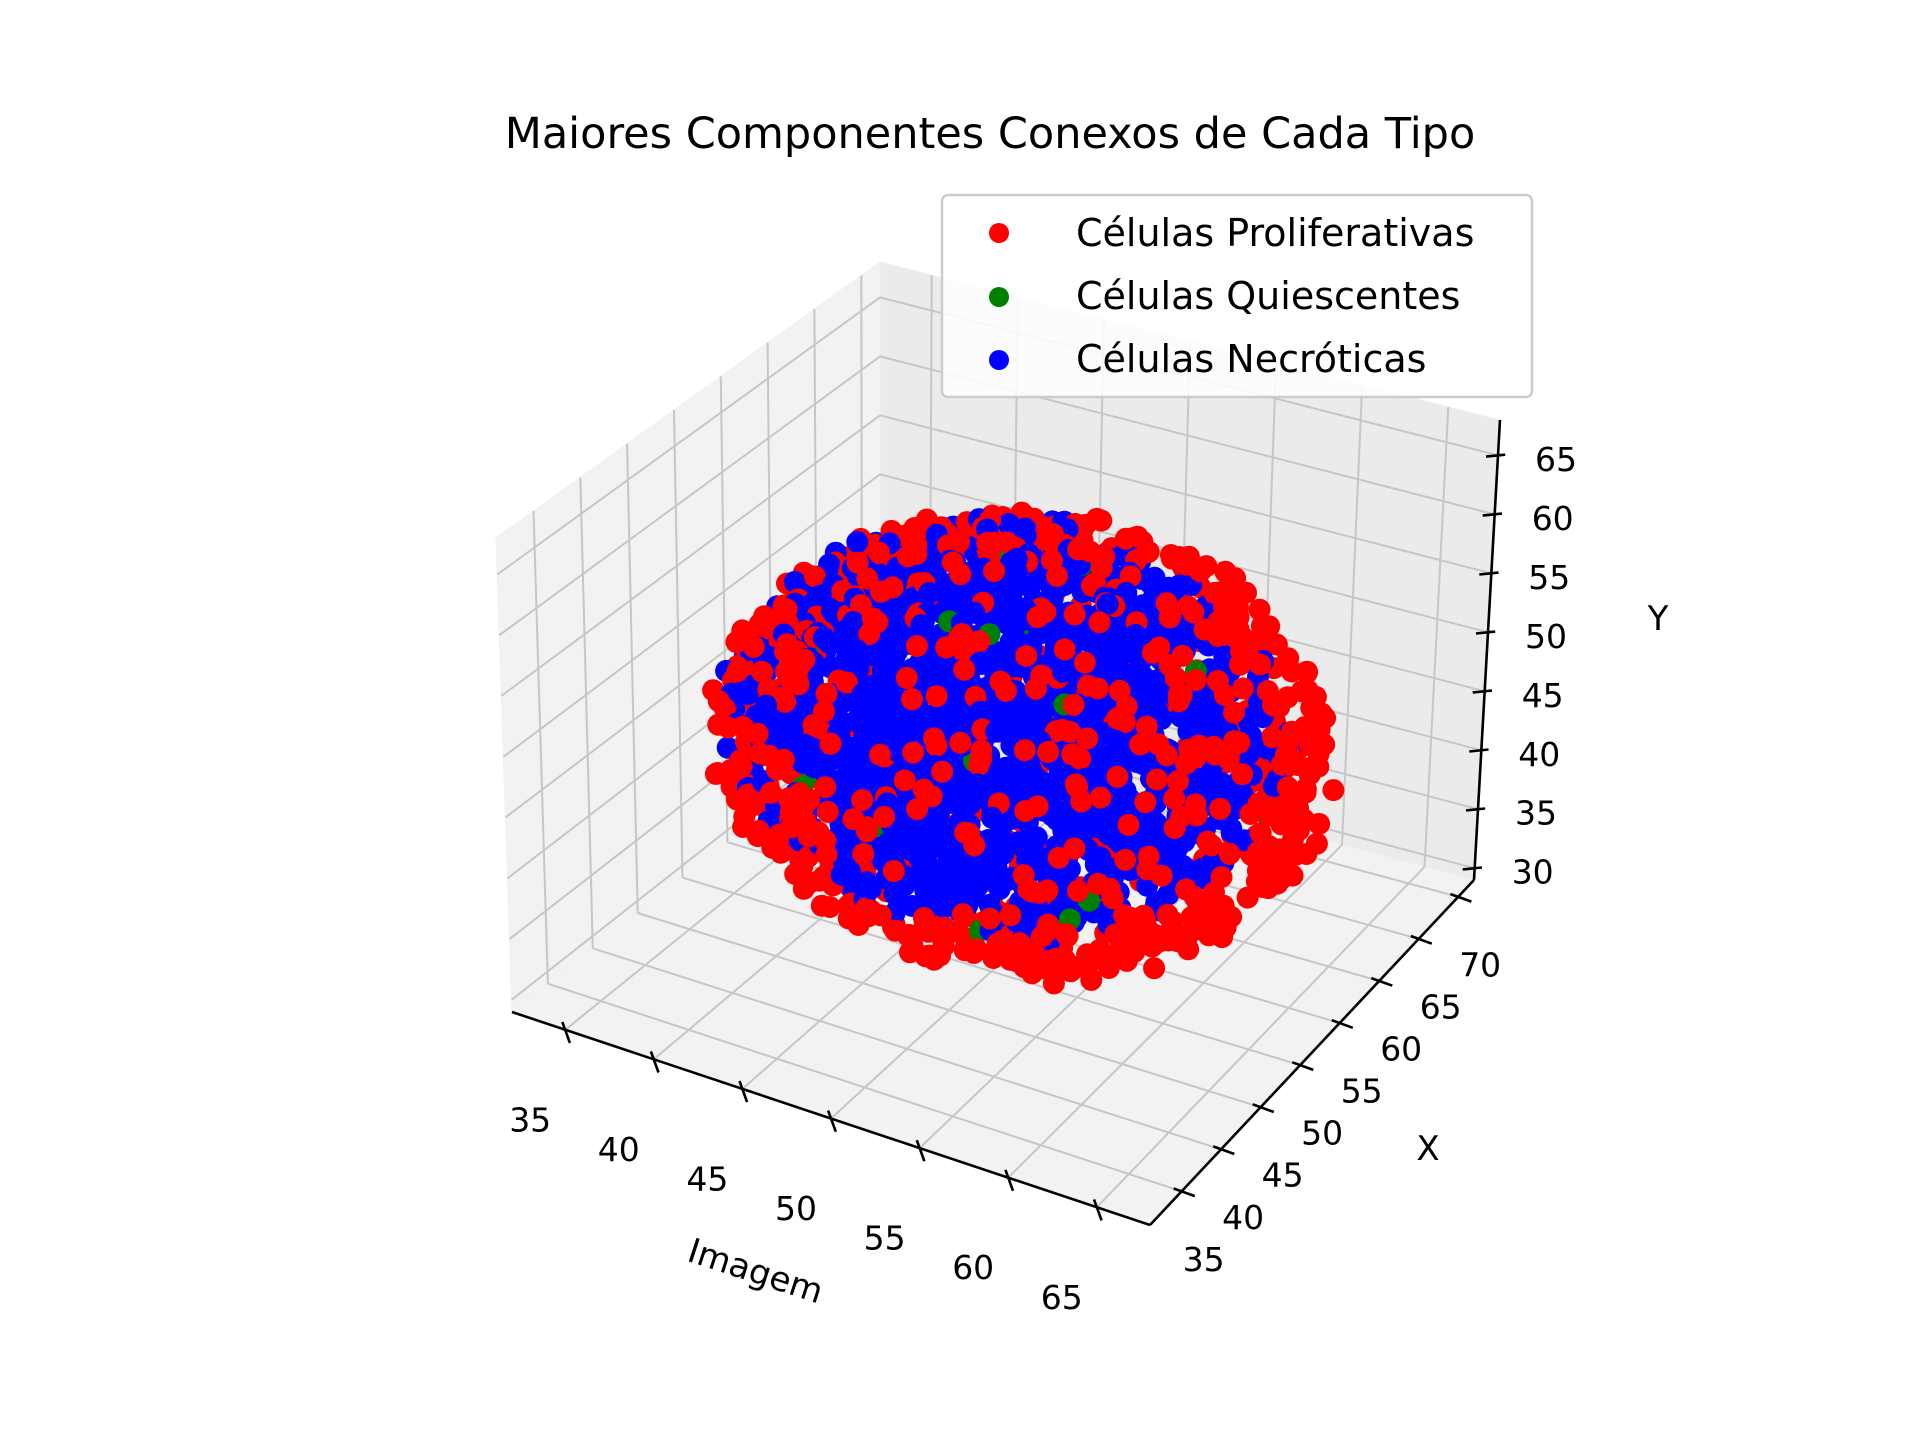 The image size is (1920, 1440). Describe the element at coordinates (1401, 1049) in the screenshot. I see `y-axis-tick-label: 60` at that location.